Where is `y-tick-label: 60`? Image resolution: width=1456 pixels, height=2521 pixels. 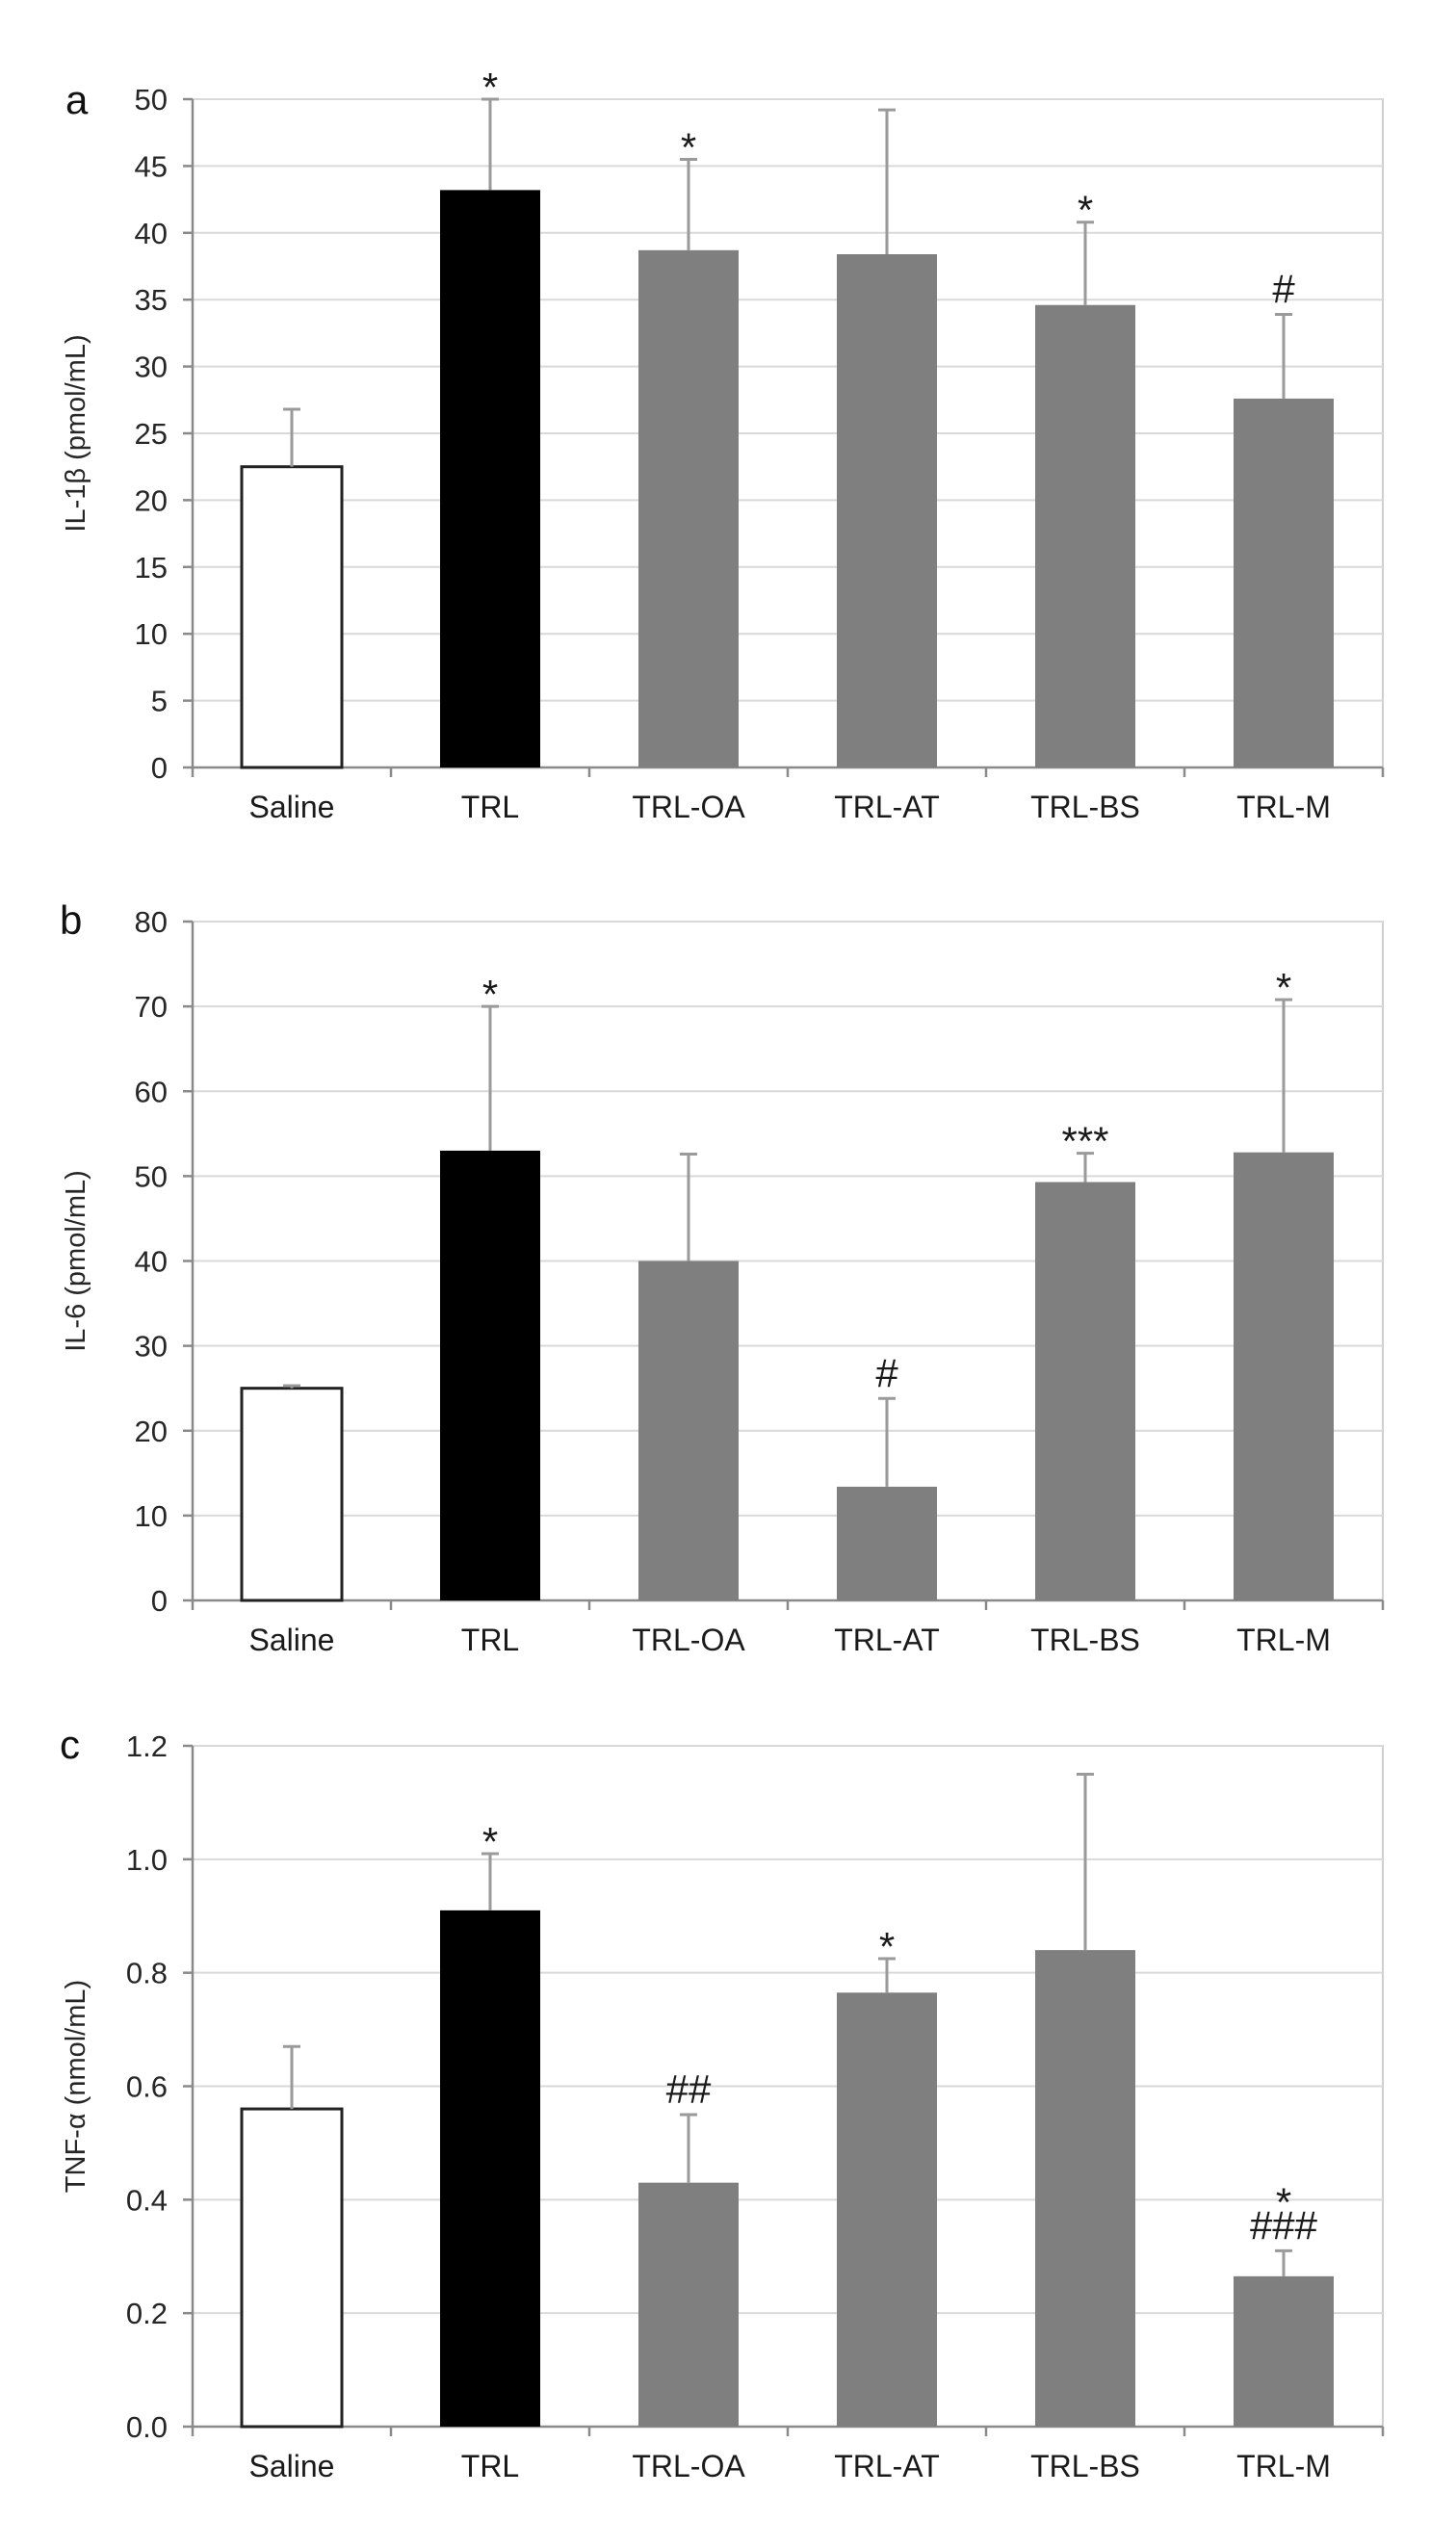
y-tick-label: 60 is located at coordinates (151, 1091).